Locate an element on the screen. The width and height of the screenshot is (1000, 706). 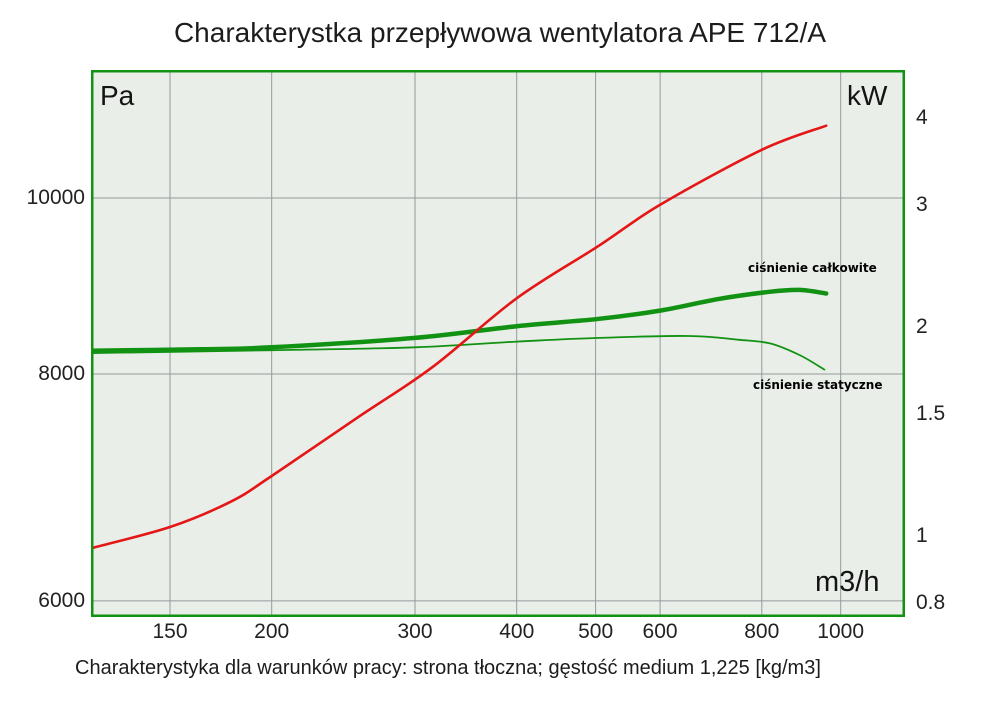
right-axis-unit: kW is located at coordinates (867, 95).